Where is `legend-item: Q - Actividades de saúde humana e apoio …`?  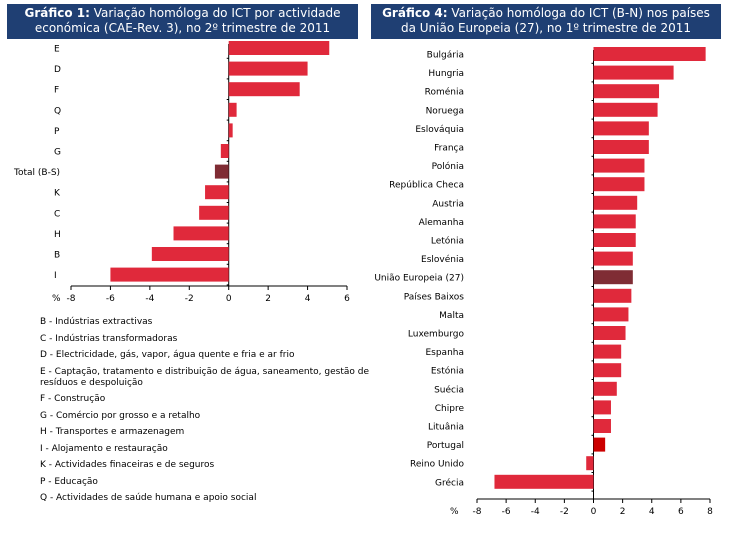 legend-item: Q - Actividades de saúde humana e apoio … is located at coordinates (148, 498).